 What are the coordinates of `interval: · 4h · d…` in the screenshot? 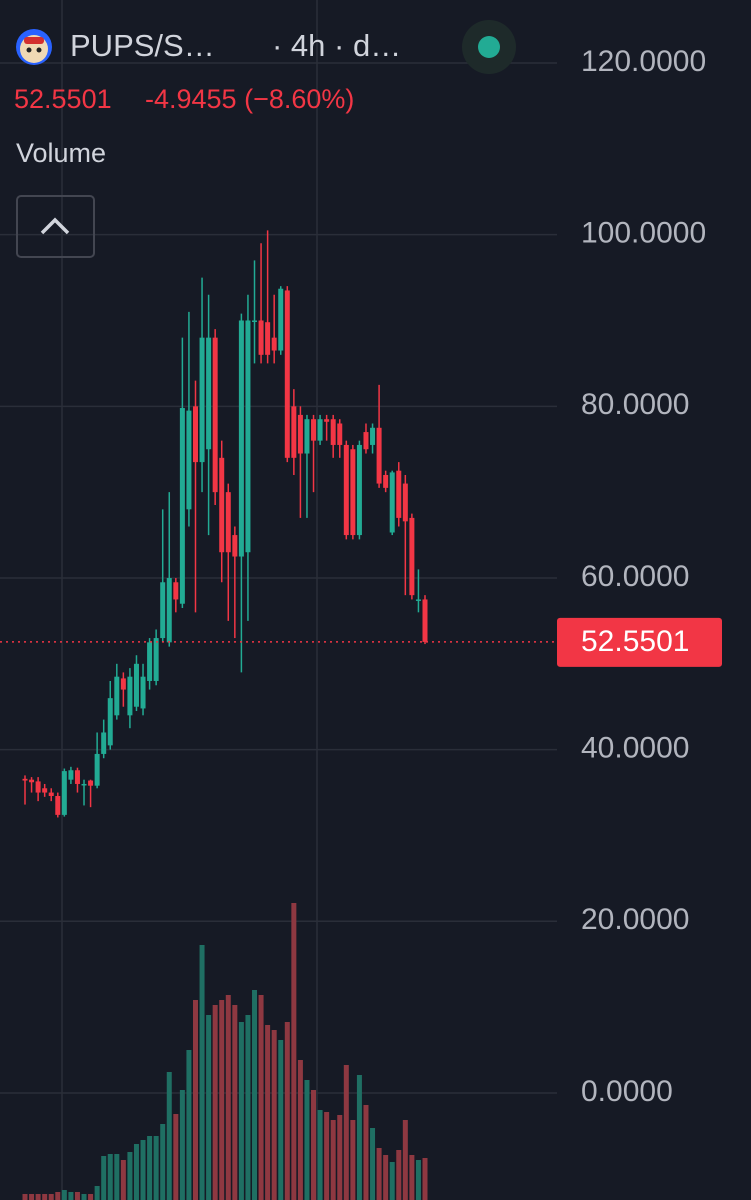 It's located at (336, 45).